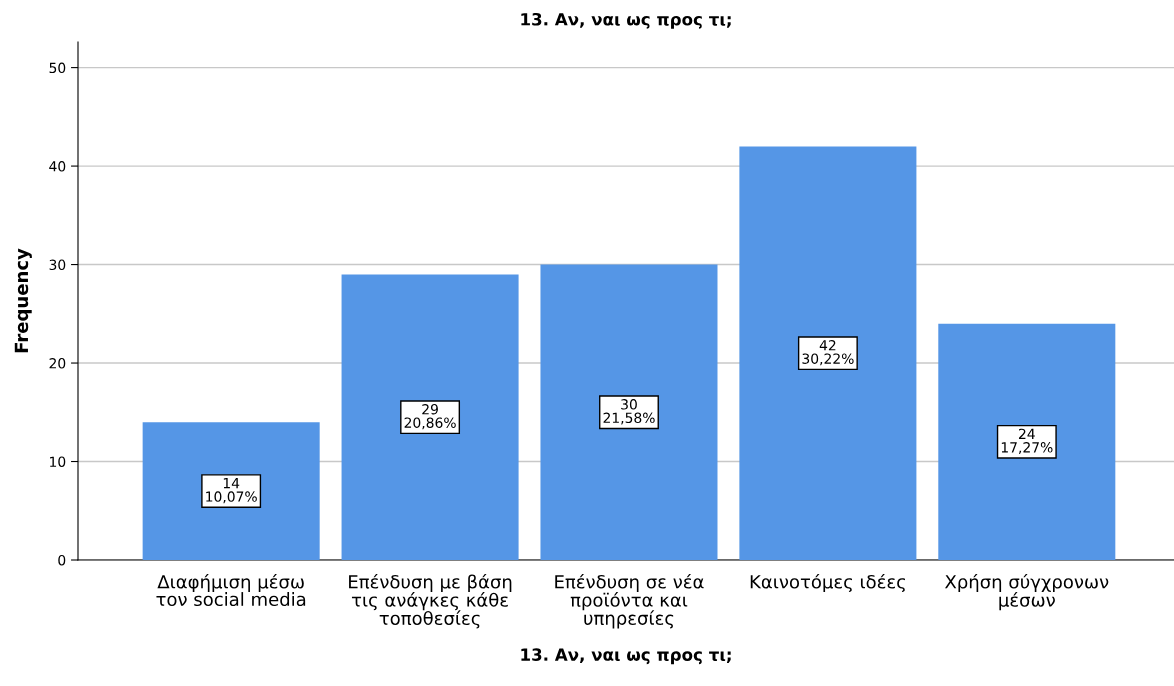 Image resolution: width=1174 pixels, height=686 pixels. I want to click on x-tick-label: Επένδυση σε νέα προϊόντα και υπηρεσίες, so click(629, 601).